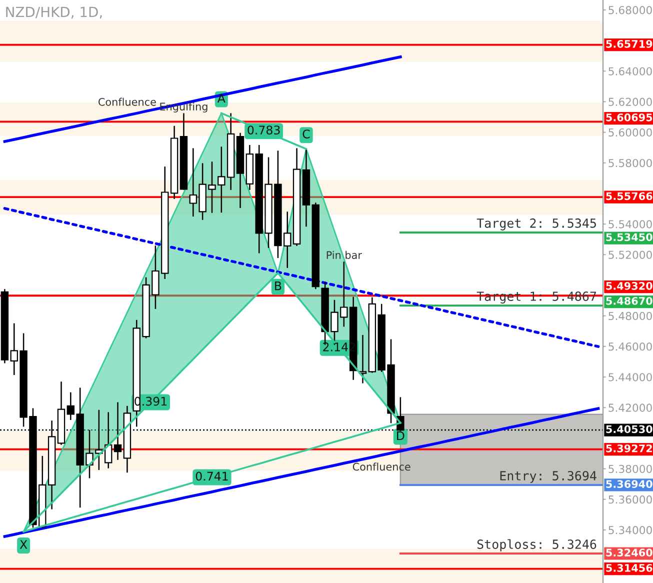 The width and height of the screenshot is (653, 583). I want to click on y-tick-label: 5.60000, so click(630, 132).